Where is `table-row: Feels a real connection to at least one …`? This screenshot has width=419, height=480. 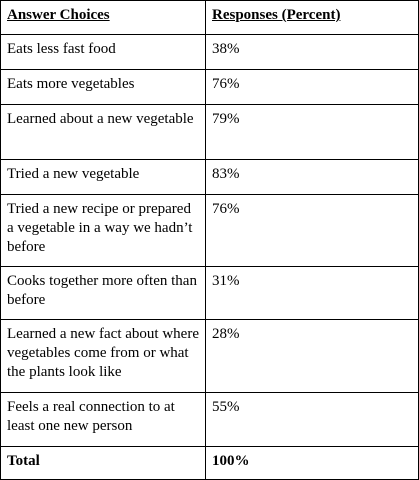 table-row: Feels a real connection to at least one … is located at coordinates (209, 419).